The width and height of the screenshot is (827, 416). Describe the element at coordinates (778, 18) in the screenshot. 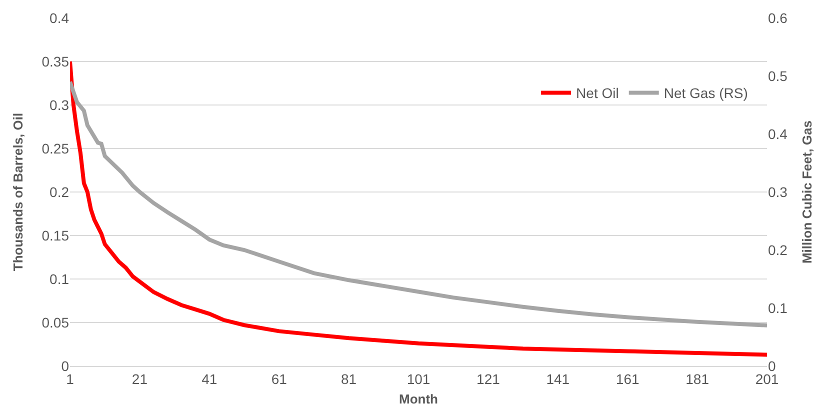

I see `y2-tick-label: 0.6` at that location.